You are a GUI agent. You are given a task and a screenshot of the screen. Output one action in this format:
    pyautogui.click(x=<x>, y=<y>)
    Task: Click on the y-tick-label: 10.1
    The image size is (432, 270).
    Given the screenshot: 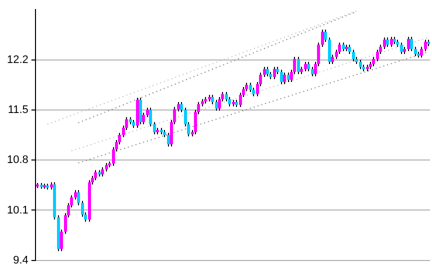 What is the action you would take?
    pyautogui.click(x=17, y=210)
    